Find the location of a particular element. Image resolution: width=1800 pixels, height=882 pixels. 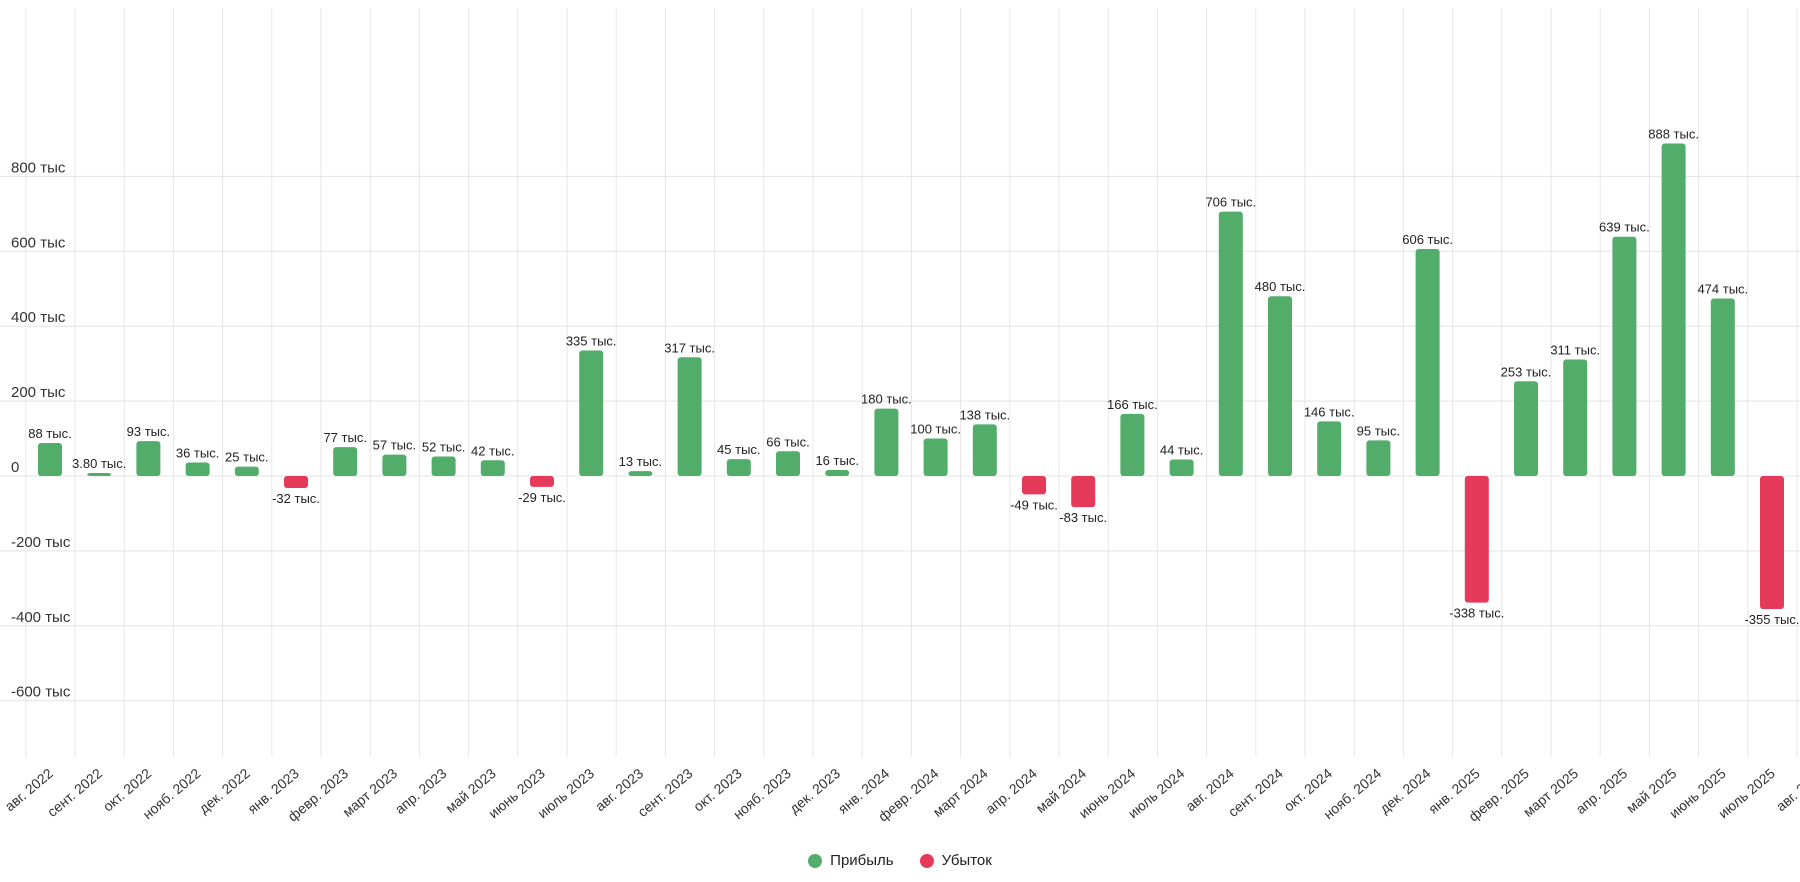

data-label: 138 тыс. is located at coordinates (984, 414).